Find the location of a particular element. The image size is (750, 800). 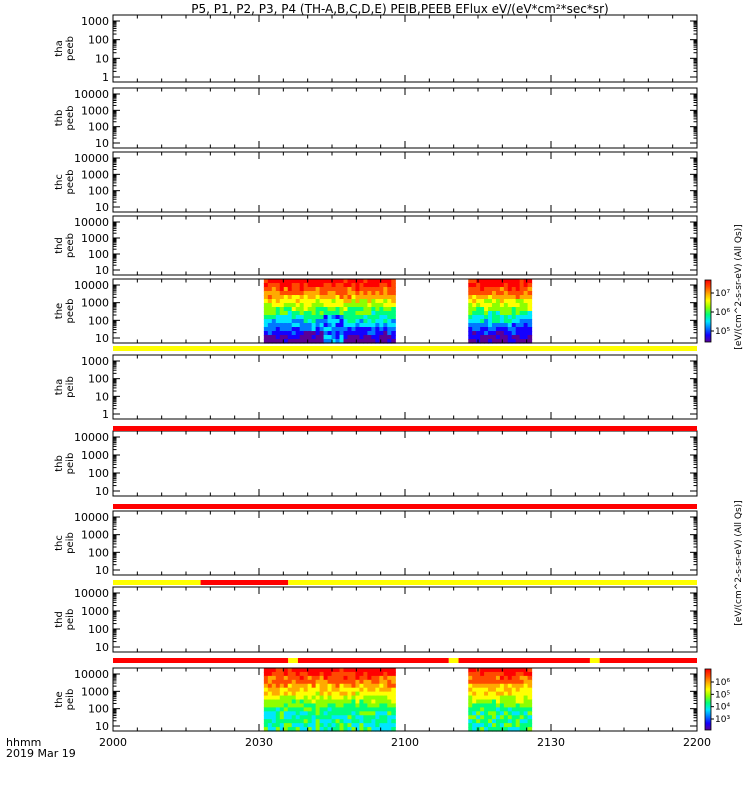

panel-ylabel: thepeeb is located at coordinates (65, 311).